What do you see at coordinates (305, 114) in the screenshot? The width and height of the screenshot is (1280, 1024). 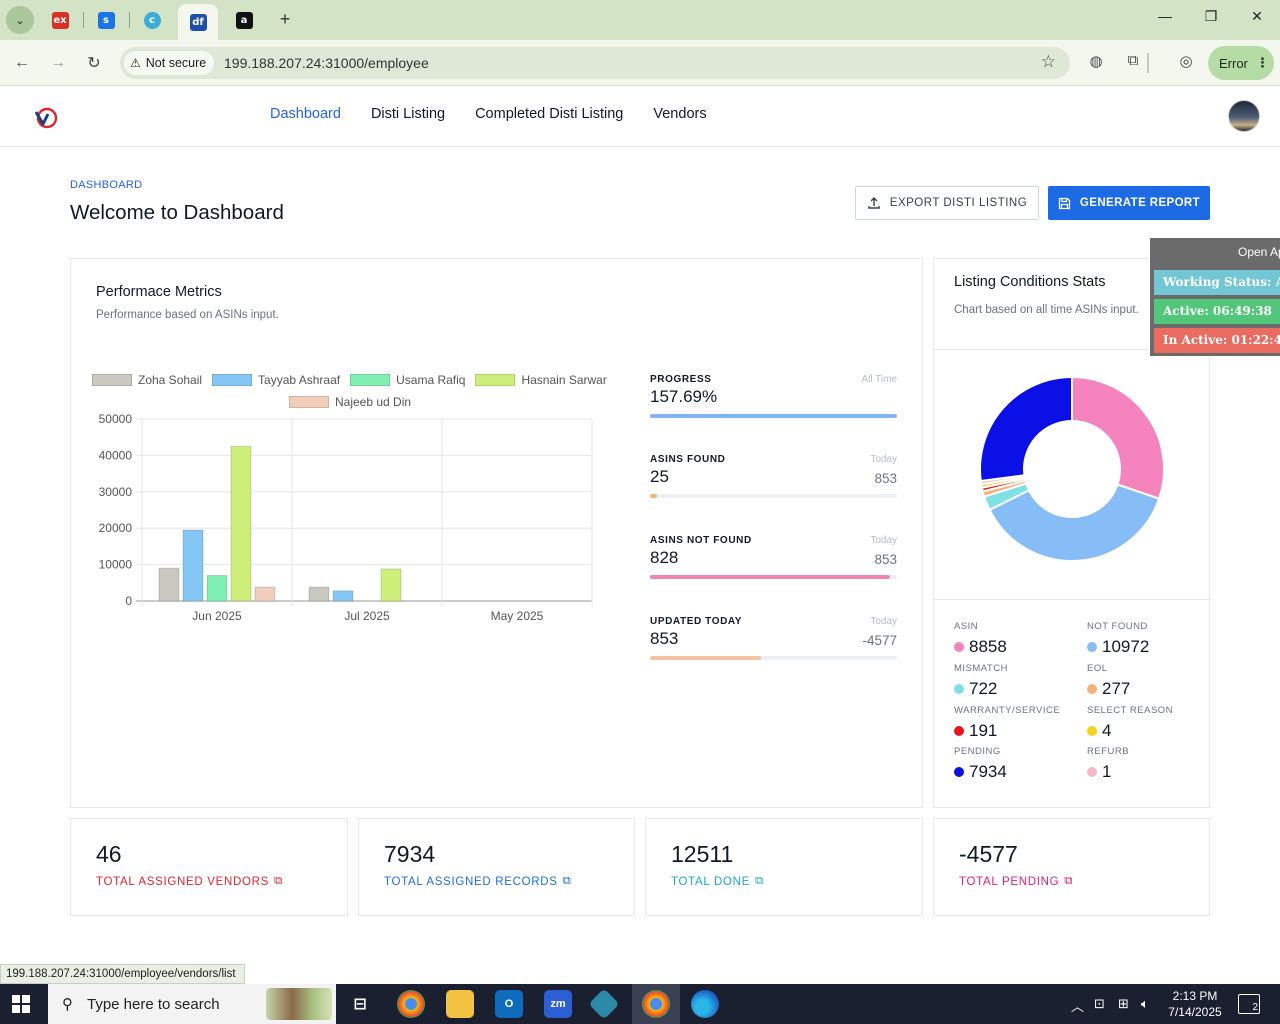 I see `nav-dashboard: Dashboard` at bounding box center [305, 114].